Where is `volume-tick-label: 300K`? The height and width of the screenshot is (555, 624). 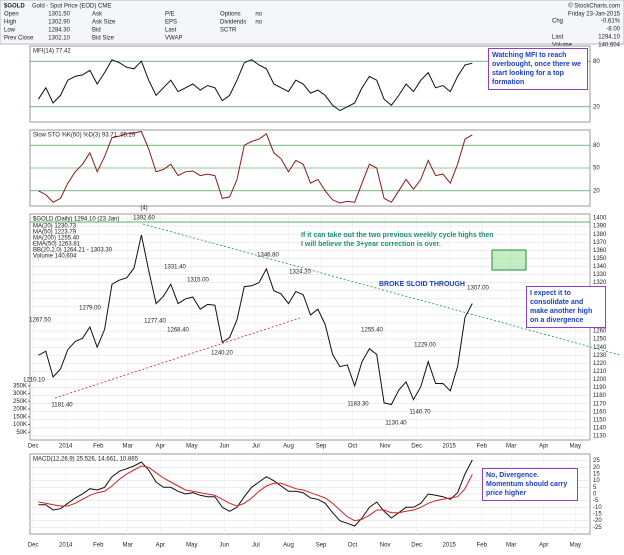
volume-tick-label: 300K is located at coordinates (20, 394).